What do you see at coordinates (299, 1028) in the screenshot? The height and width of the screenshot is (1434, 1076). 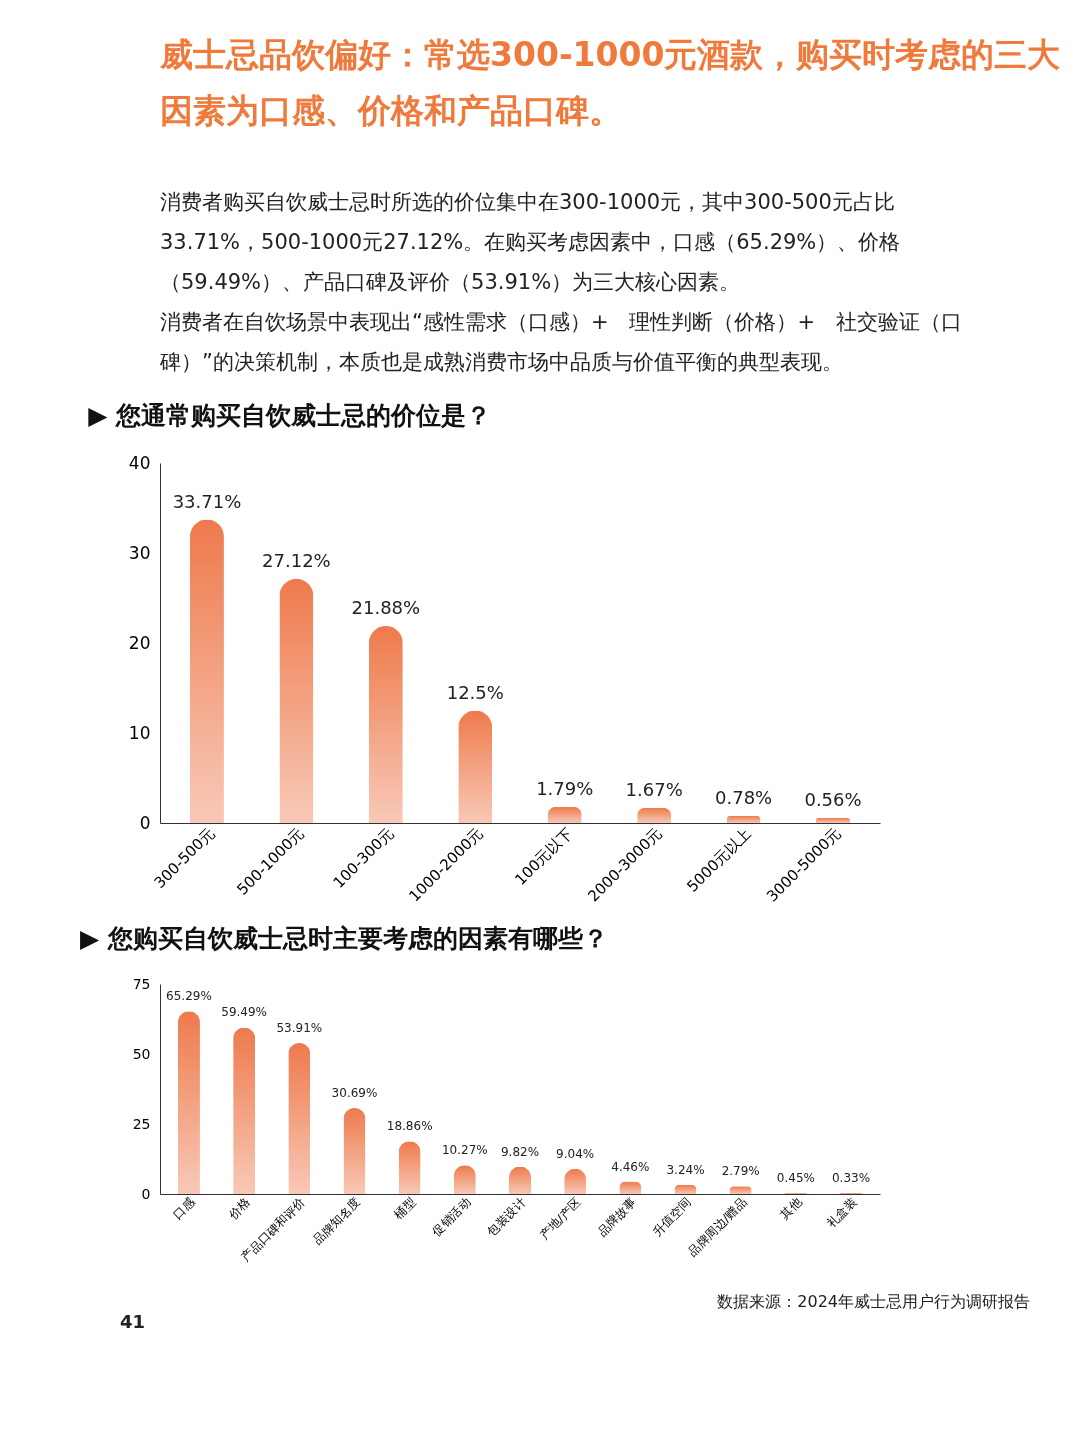 I see `data-label: 53.91%` at bounding box center [299, 1028].